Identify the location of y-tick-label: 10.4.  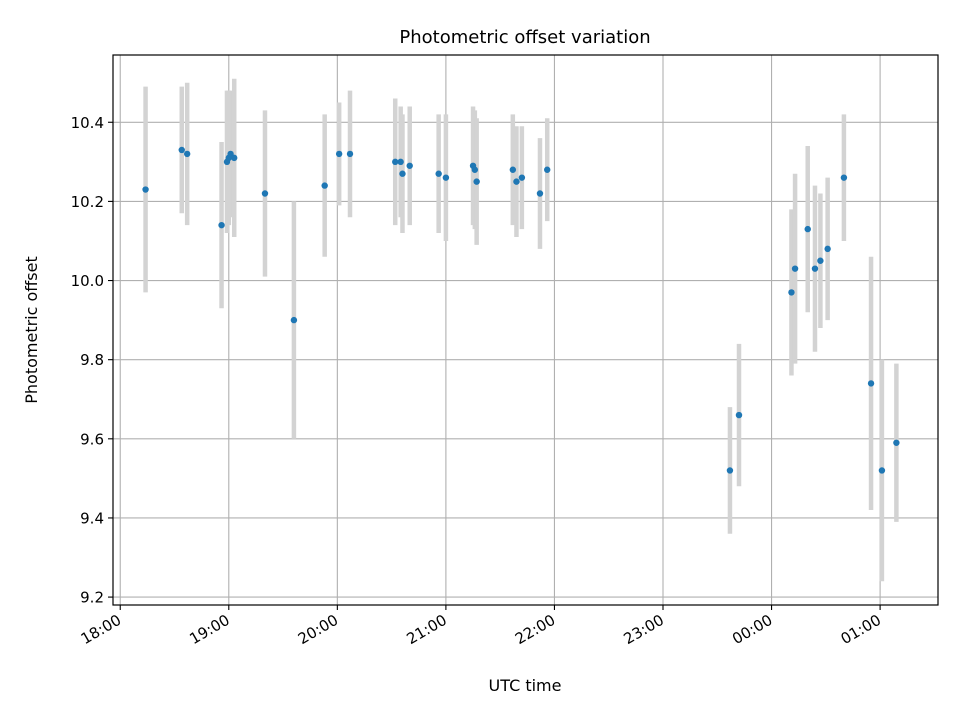
(87, 123).